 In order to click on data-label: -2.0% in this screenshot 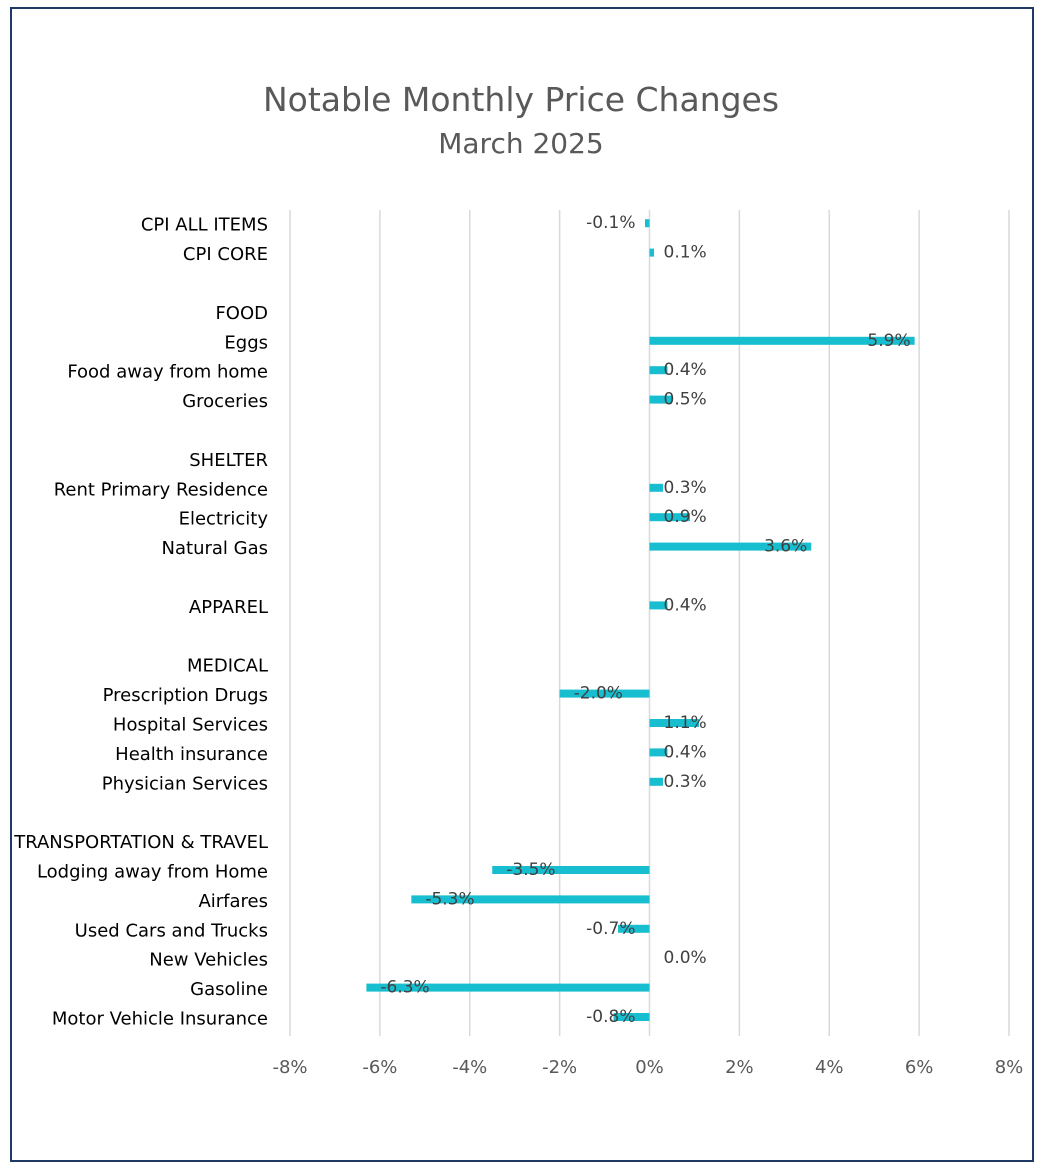, I will do `click(598, 694)`.